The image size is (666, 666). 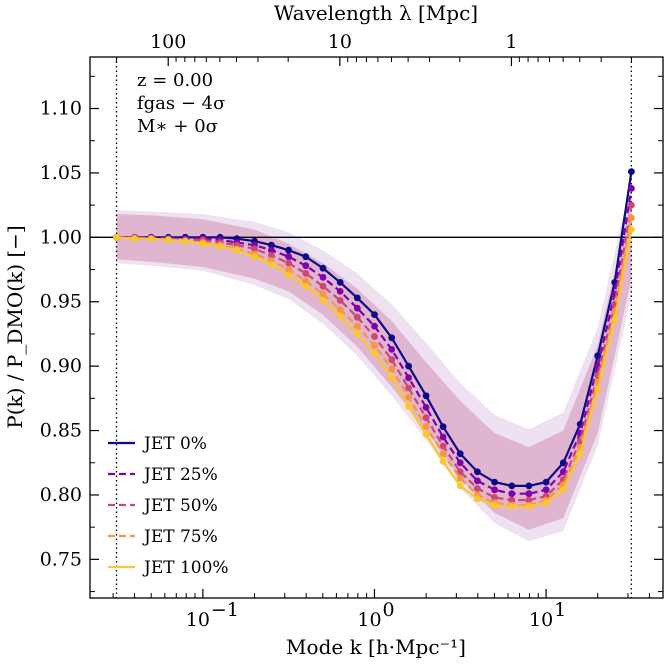 I want to click on y-tick-label: 0.85, so click(x=61, y=431).